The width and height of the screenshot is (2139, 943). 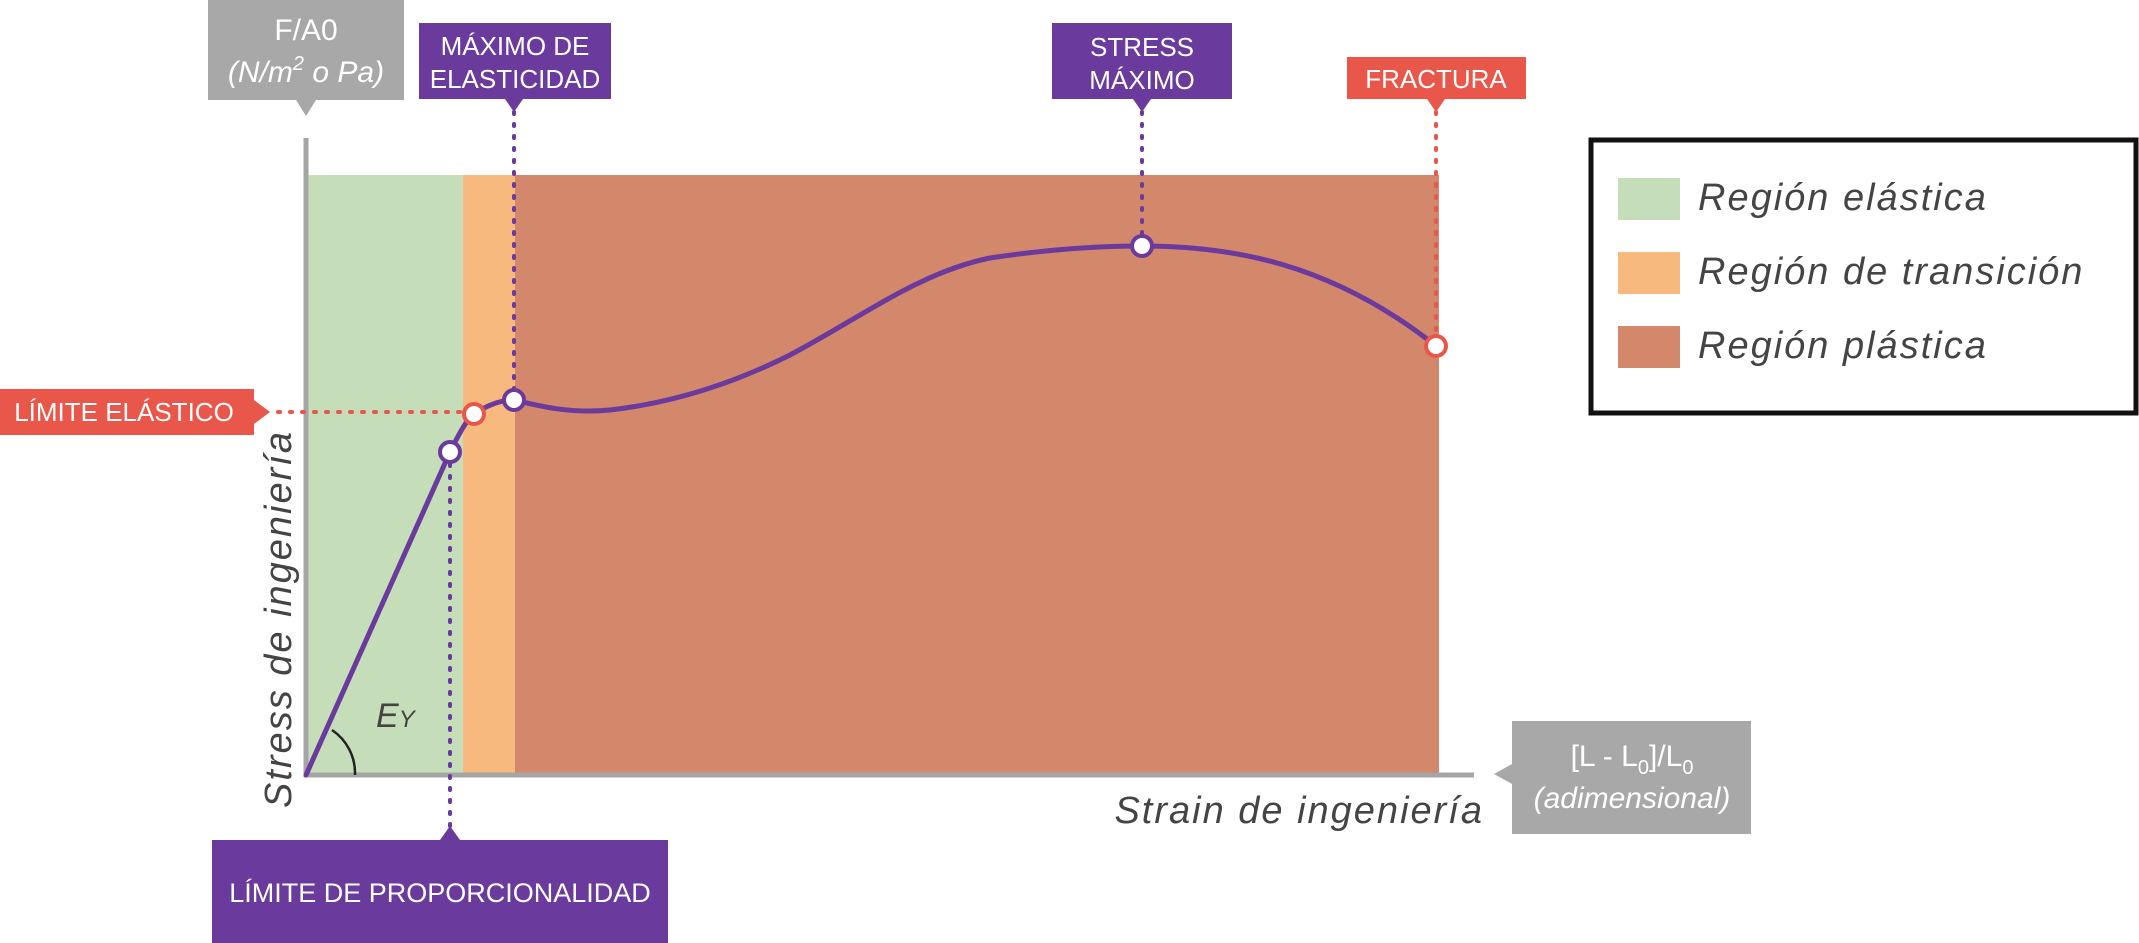 I want to click on legend-label-transition: Región de transición, so click(x=1891, y=272).